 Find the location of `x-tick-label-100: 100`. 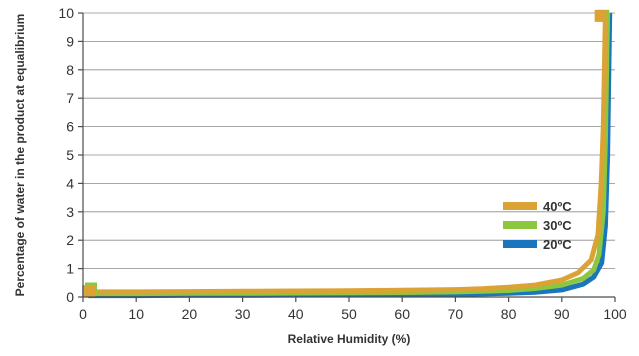

x-tick-label-100: 100 is located at coordinates (615, 314).